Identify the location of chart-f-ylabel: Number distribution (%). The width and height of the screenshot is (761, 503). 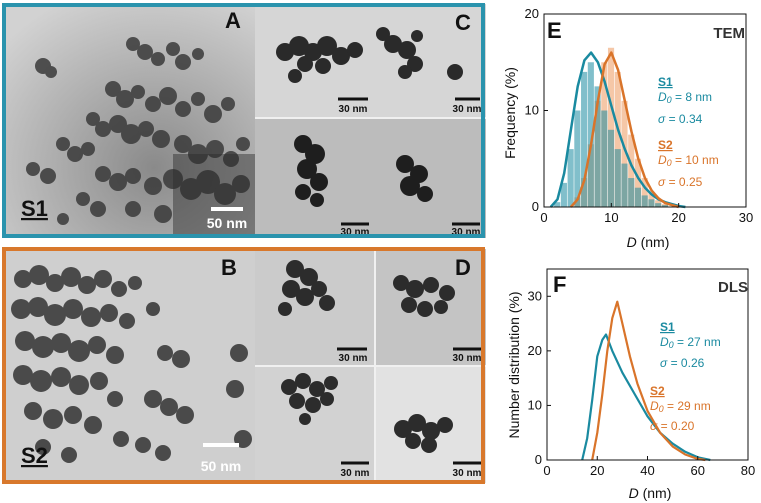
(514, 364).